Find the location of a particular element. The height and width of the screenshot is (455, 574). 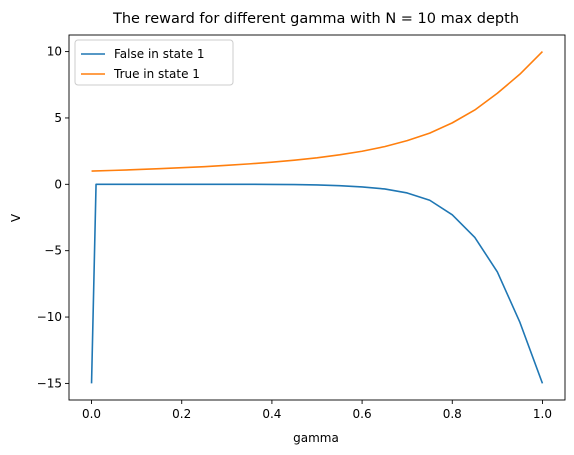

legend-box is located at coordinates (154, 62).